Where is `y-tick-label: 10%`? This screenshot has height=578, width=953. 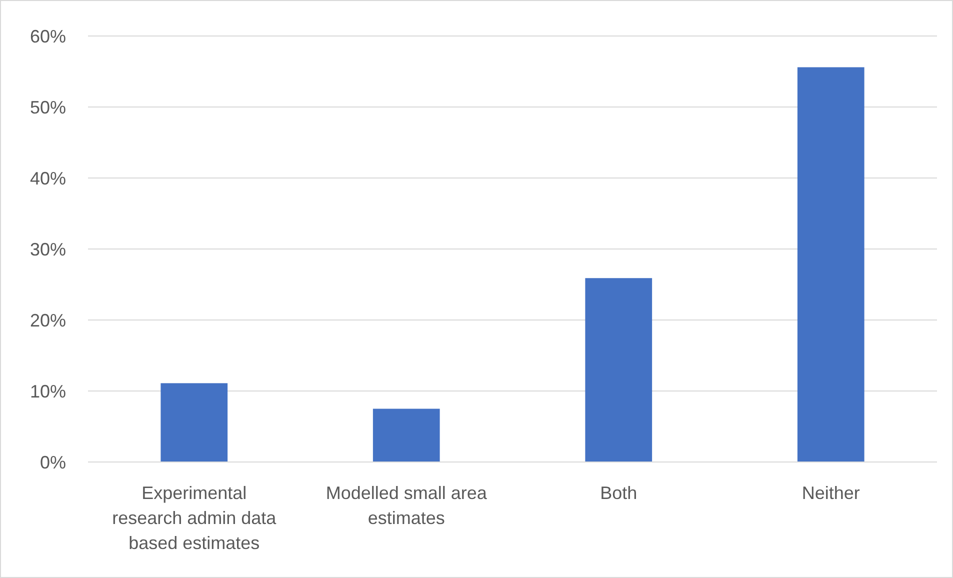 y-tick-label: 10% is located at coordinates (48, 391).